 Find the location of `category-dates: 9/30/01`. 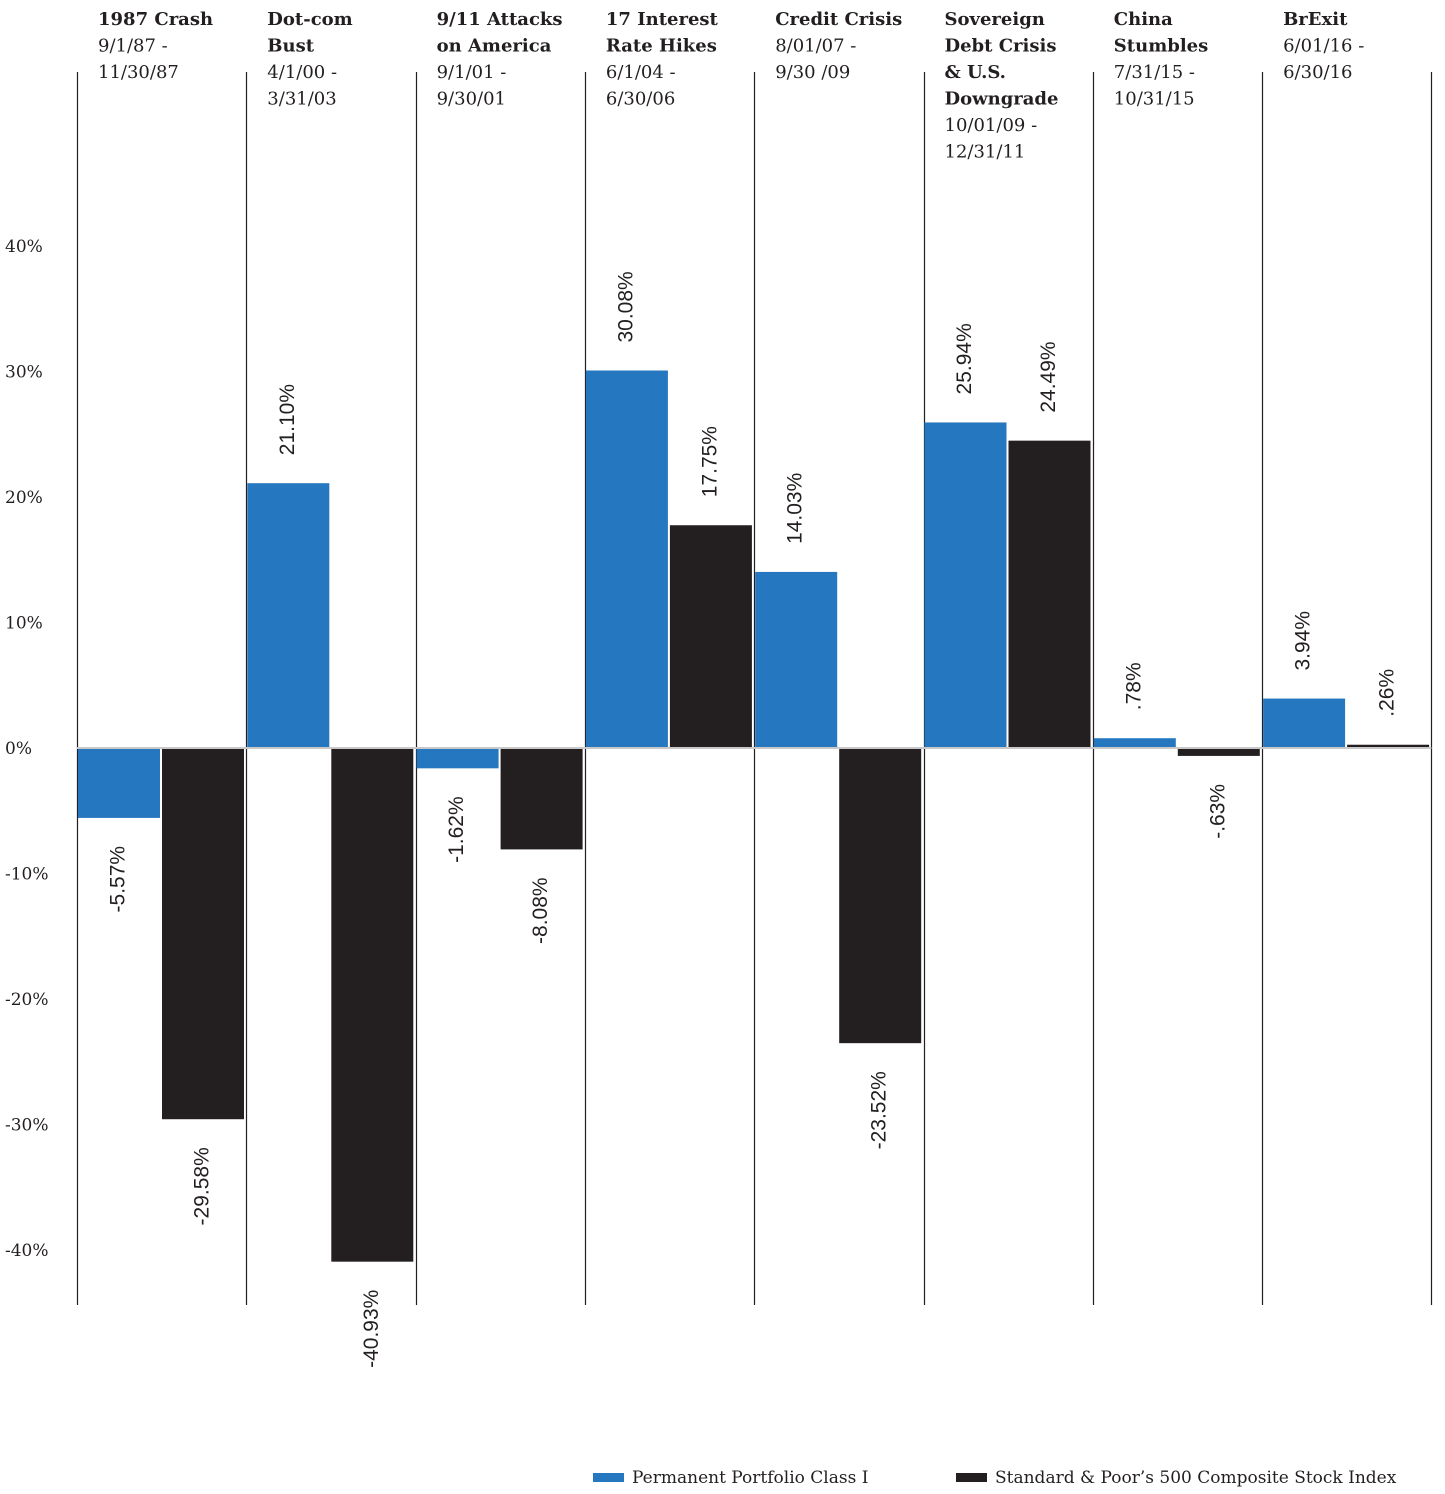

category-dates: 9/30/01 is located at coordinates (471, 99).